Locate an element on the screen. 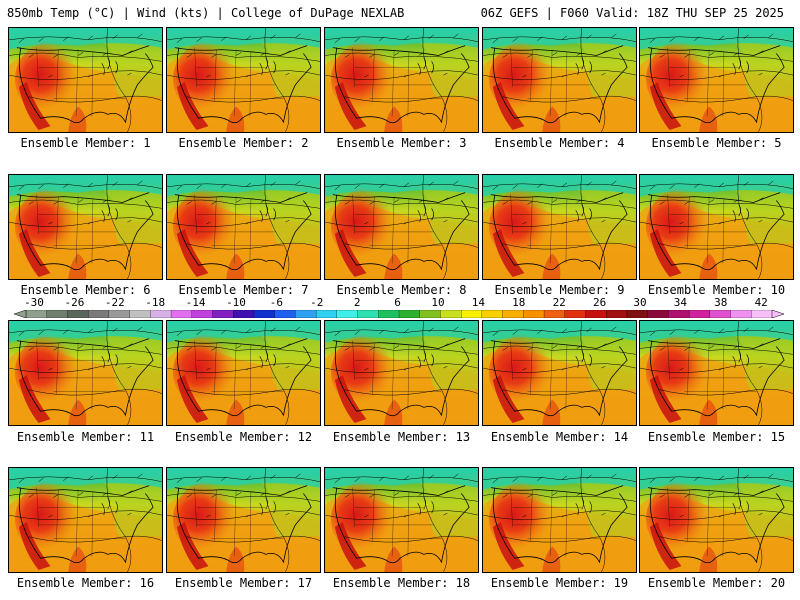 The width and height of the screenshot is (800, 600). ensemble-member-label: Ensemble Member: 4 is located at coordinates (559, 143).